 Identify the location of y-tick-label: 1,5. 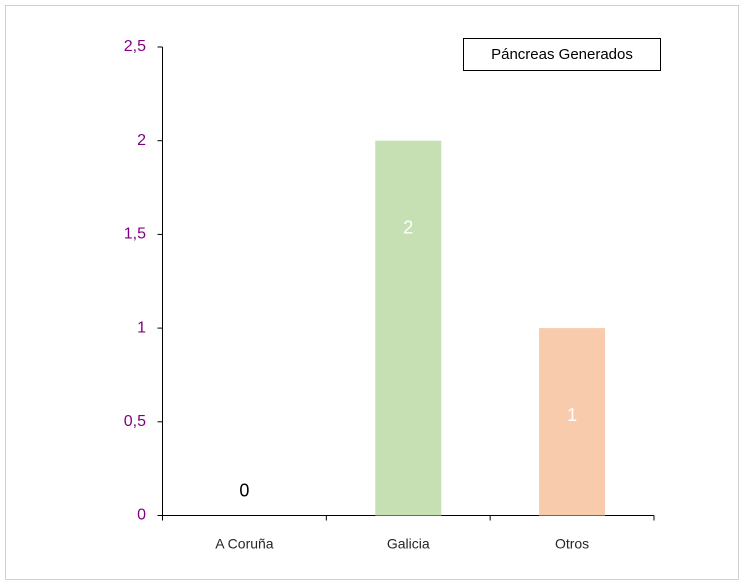
(135, 234).